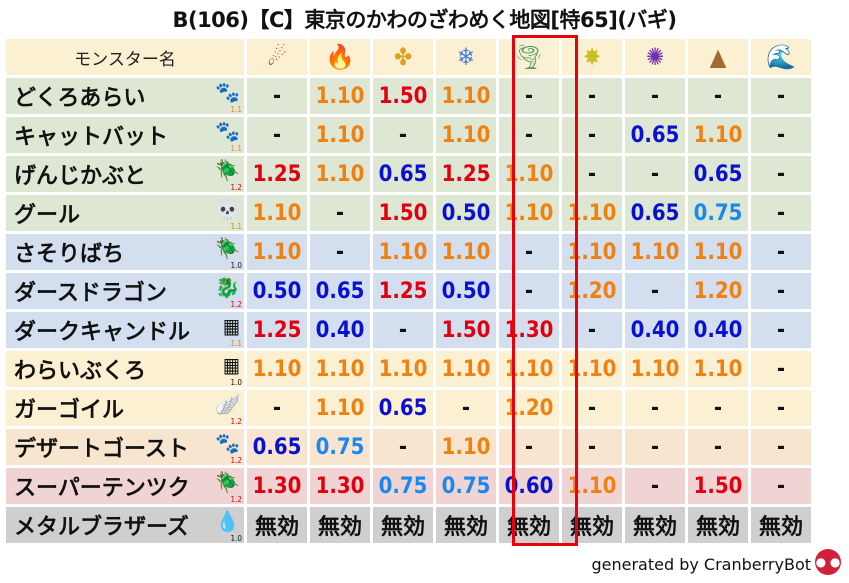 The image size is (849, 583). I want to click on light-star-icon: ✸, so click(592, 57).